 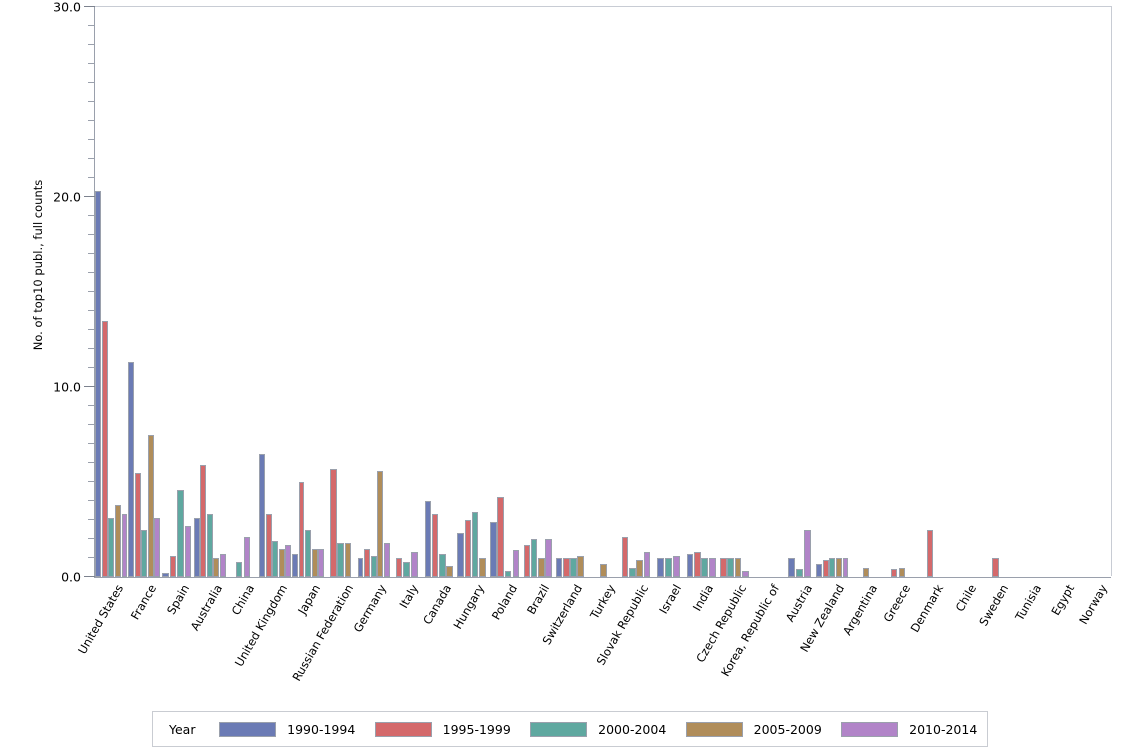 What do you see at coordinates (598, 729) in the screenshot?
I see `legend-item: 2000-2004` at bounding box center [598, 729].